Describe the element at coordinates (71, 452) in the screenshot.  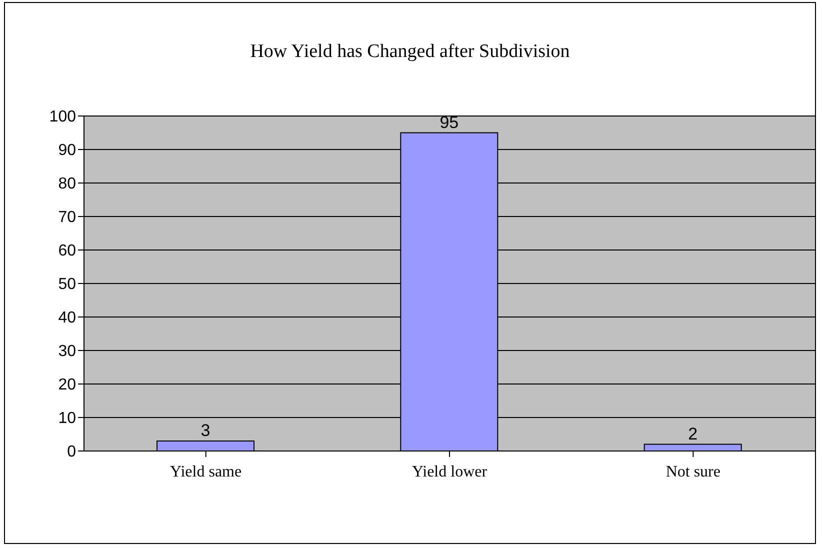
I see `y-tick-label: 0` at that location.